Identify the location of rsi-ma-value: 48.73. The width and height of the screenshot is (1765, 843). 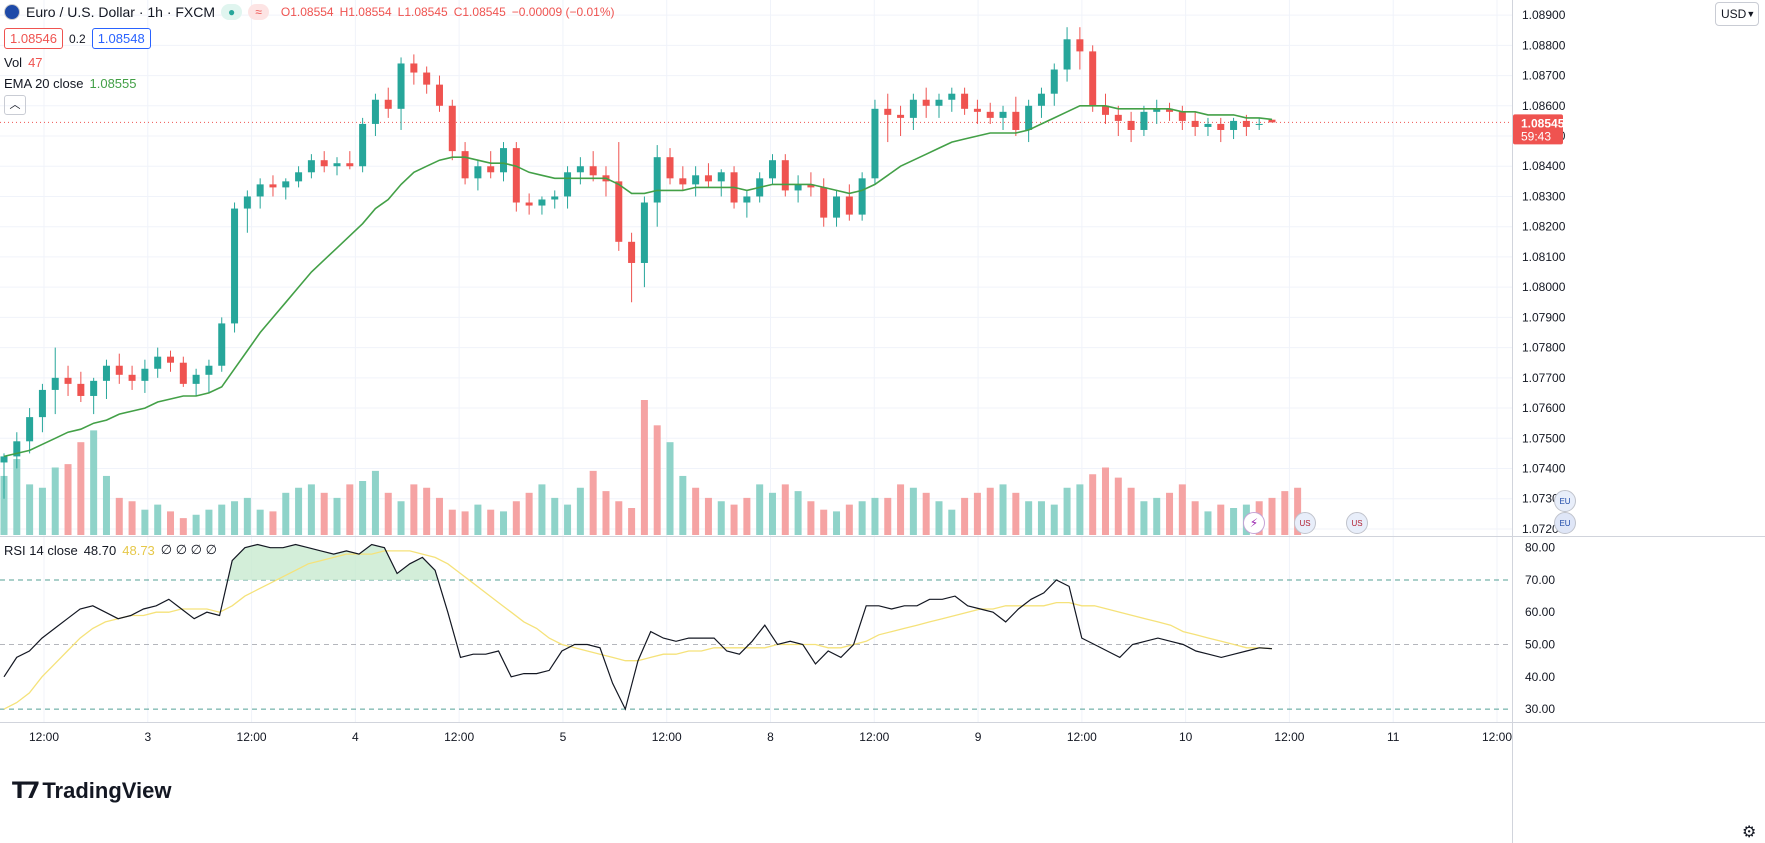
(138, 550).